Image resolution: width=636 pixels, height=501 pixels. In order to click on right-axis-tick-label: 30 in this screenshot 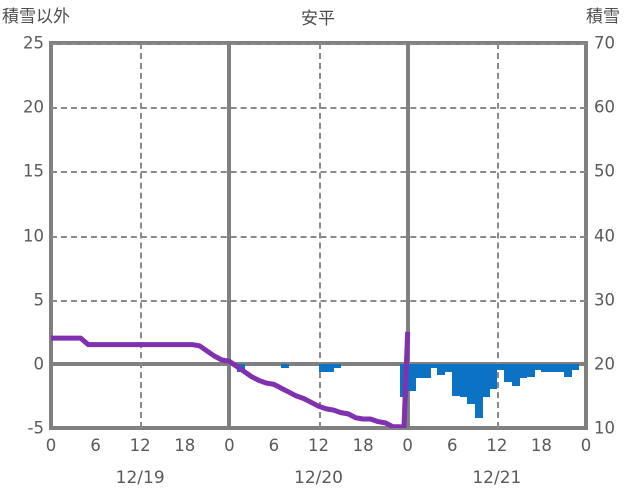, I will do `click(604, 300)`.